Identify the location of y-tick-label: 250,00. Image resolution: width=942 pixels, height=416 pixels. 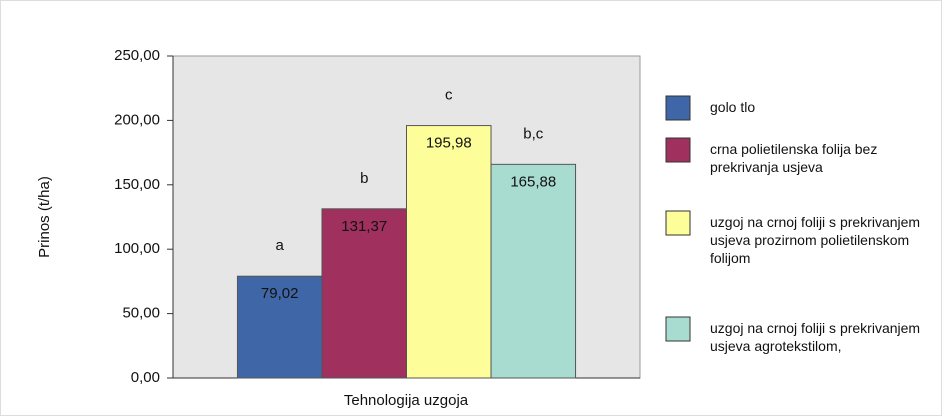
(137, 55).